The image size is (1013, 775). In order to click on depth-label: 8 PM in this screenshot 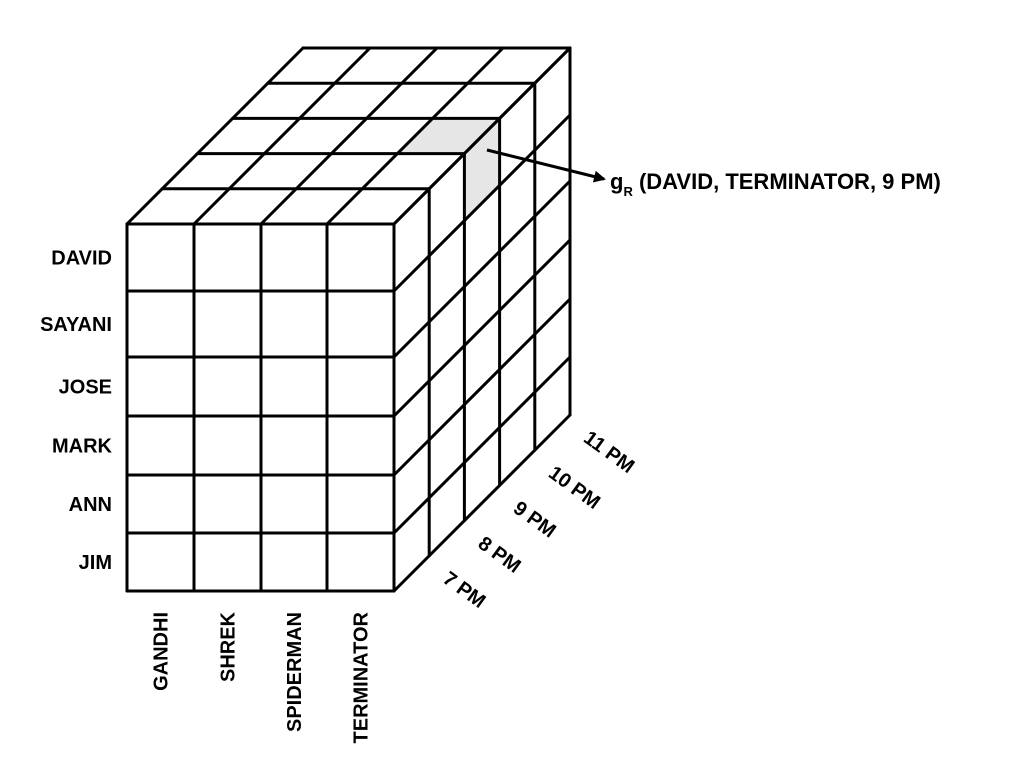, I will do `click(499, 554)`.